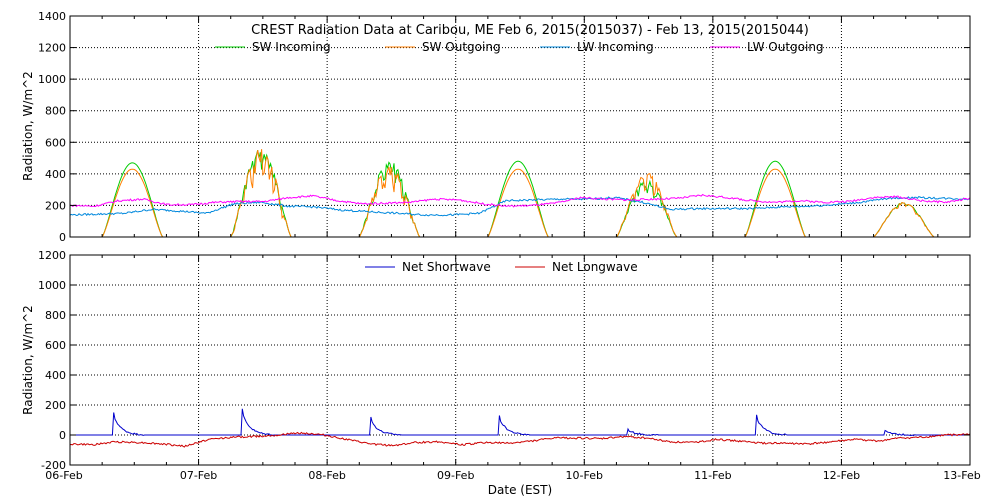 The height and width of the screenshot is (500, 1000). Describe the element at coordinates (198, 475) in the screenshot. I see `x-tick-label: 07-Feb` at that location.